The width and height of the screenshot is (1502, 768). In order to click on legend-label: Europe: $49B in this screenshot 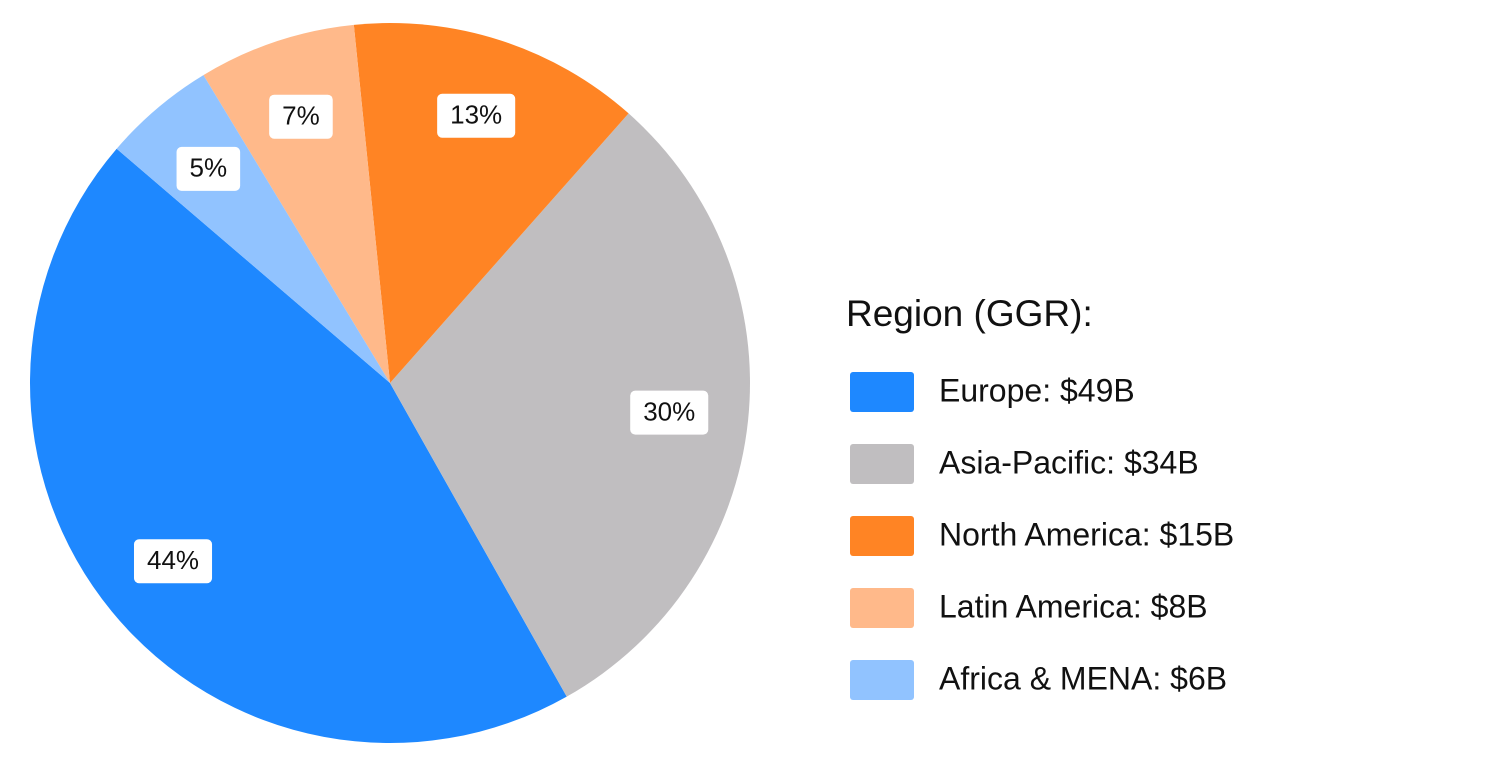, I will do `click(1037, 390)`.